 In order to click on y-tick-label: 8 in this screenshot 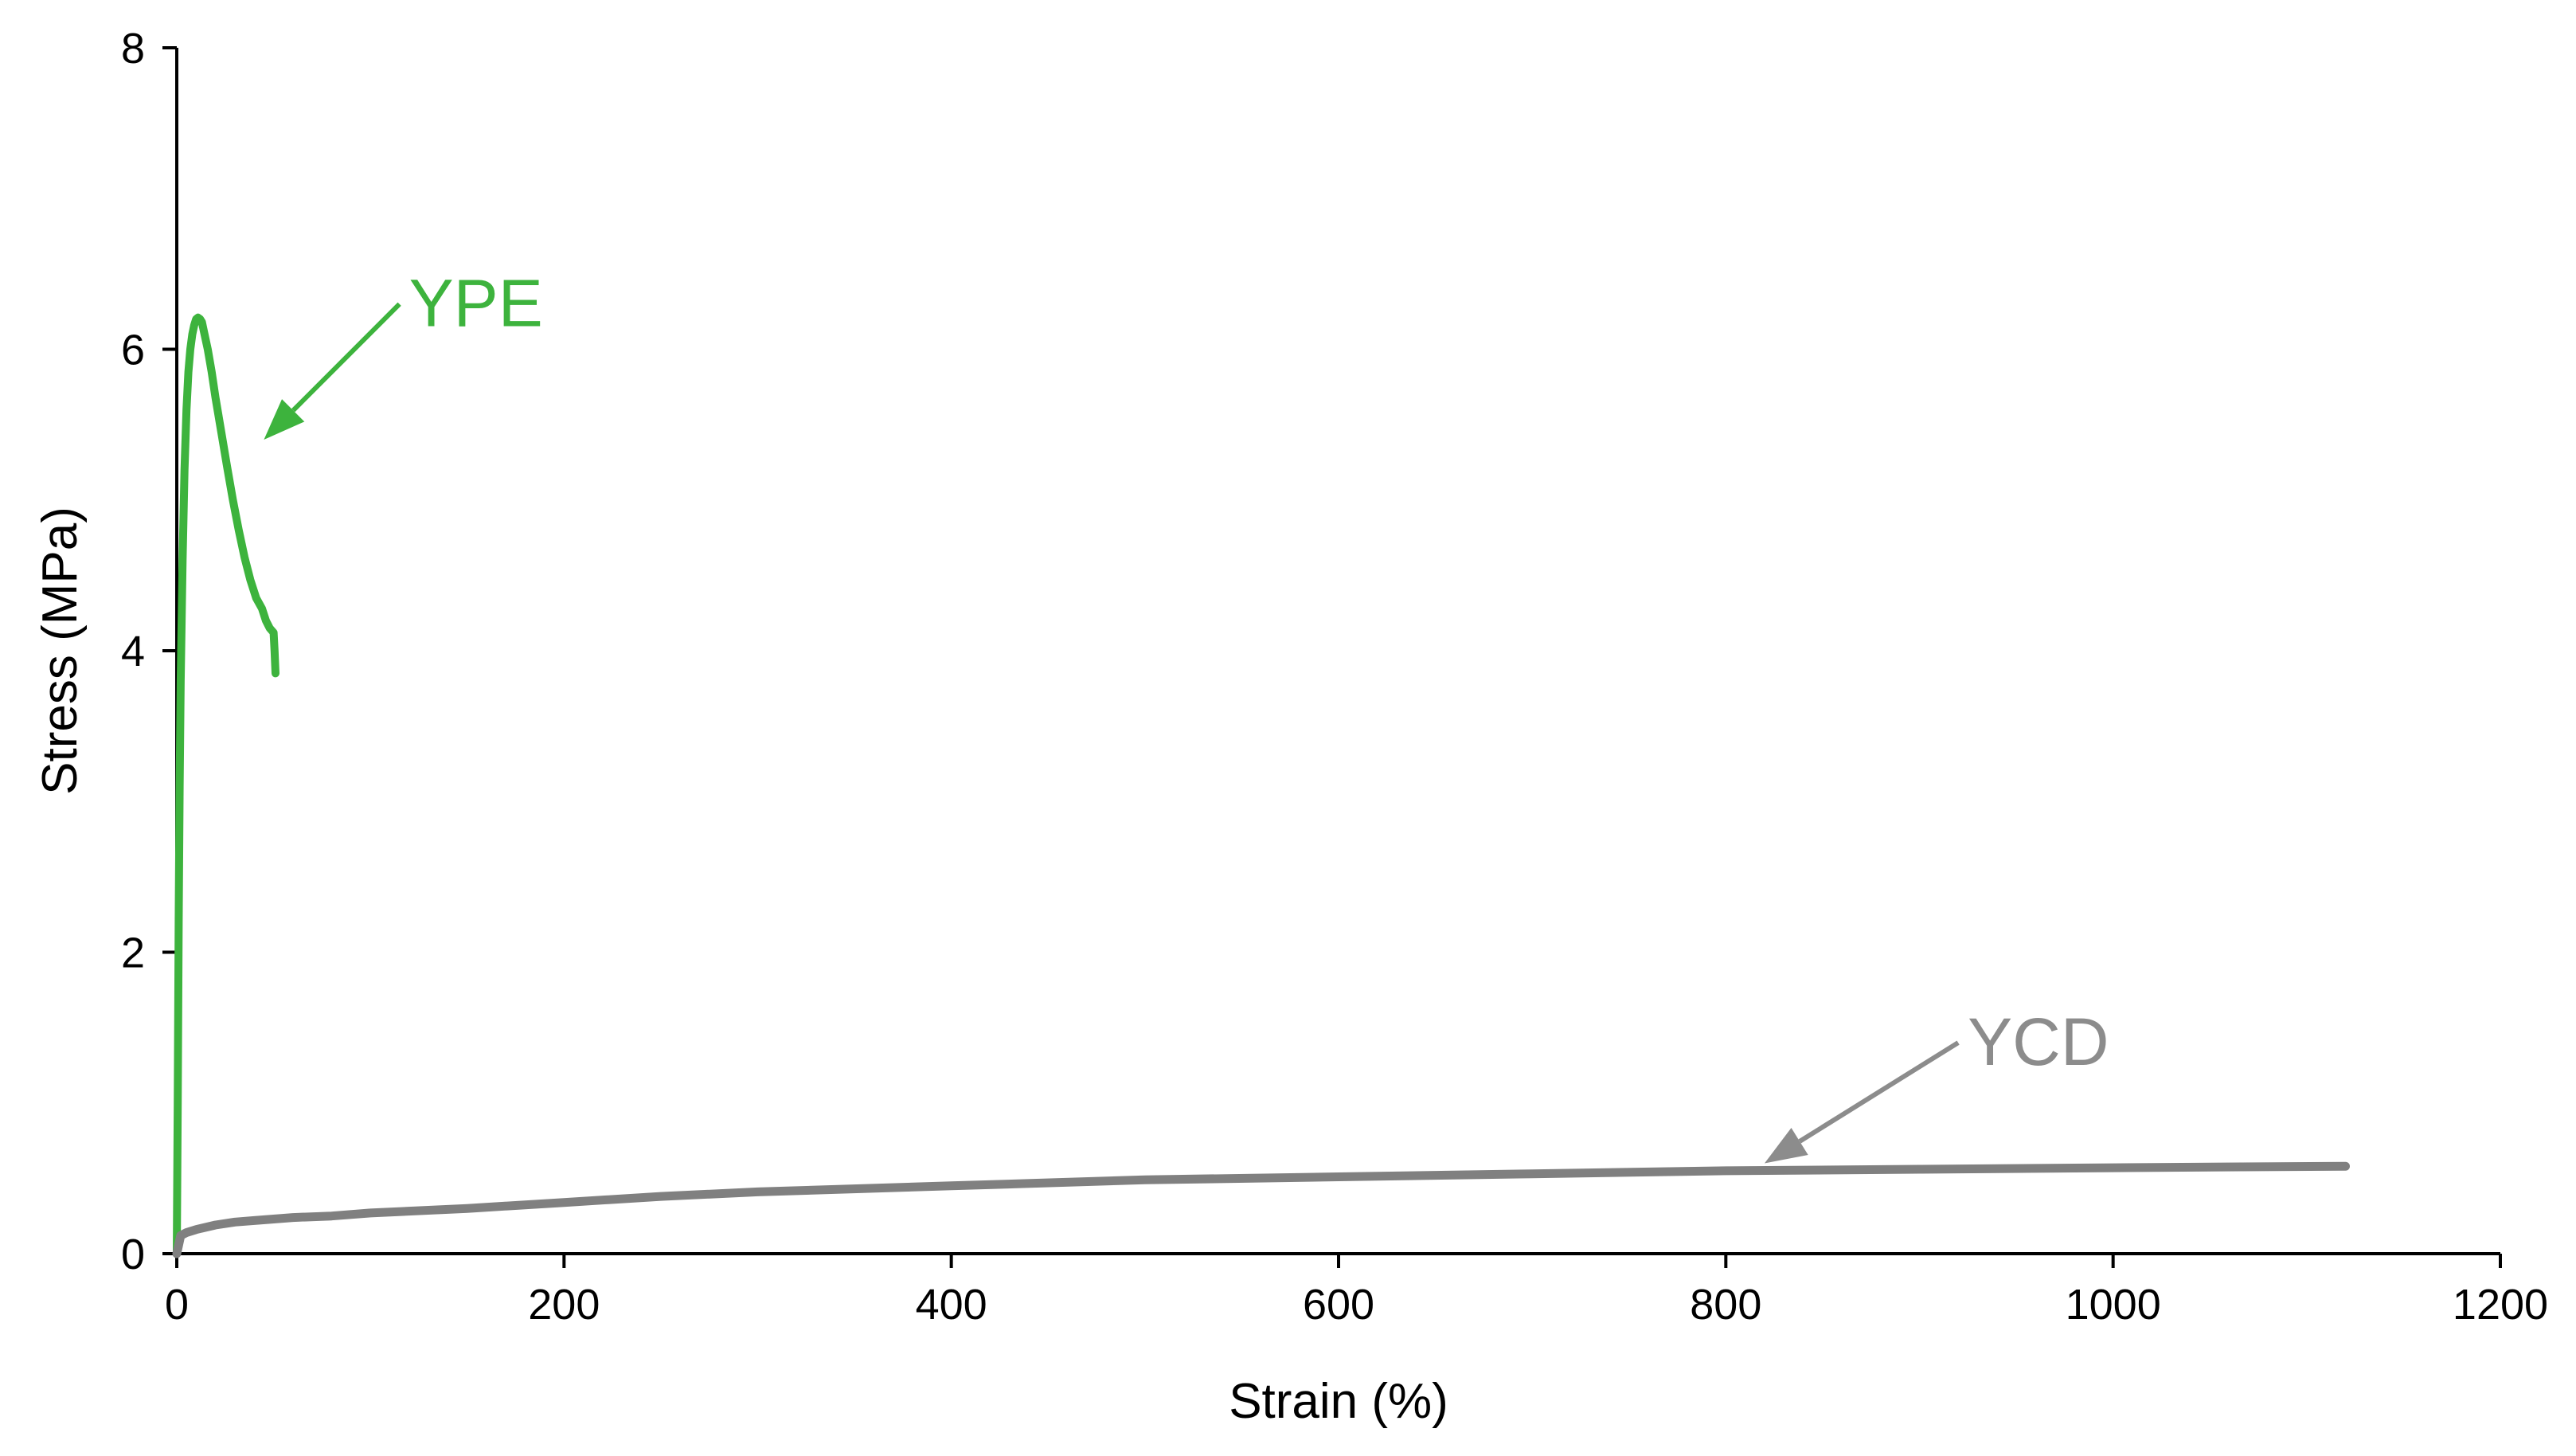, I will do `click(133, 48)`.